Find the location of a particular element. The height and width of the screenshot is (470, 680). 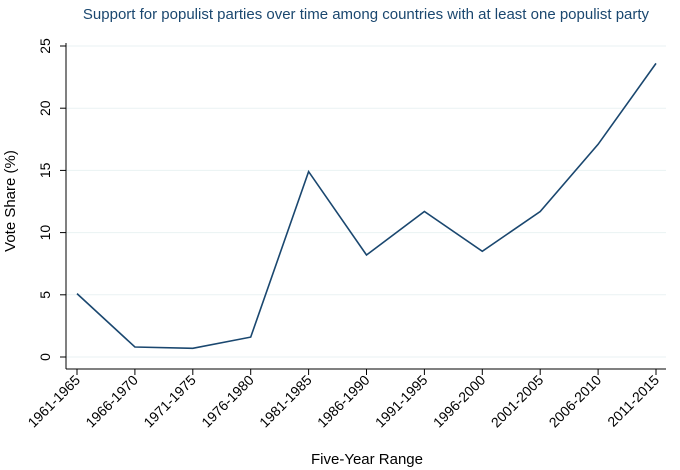

data-point-2011-2015 is located at coordinates (656, 63).